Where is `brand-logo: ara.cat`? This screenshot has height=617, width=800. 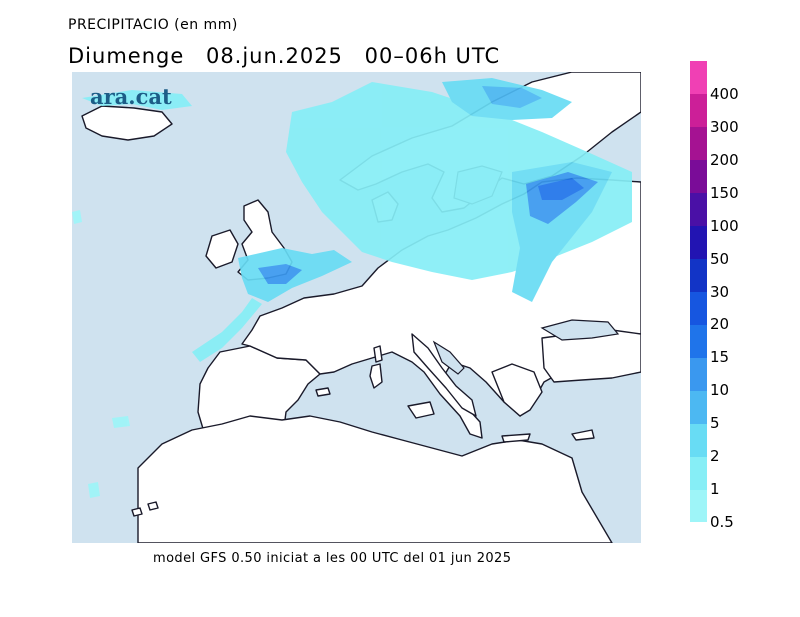
brand-logo: ara.cat is located at coordinates (131, 96).